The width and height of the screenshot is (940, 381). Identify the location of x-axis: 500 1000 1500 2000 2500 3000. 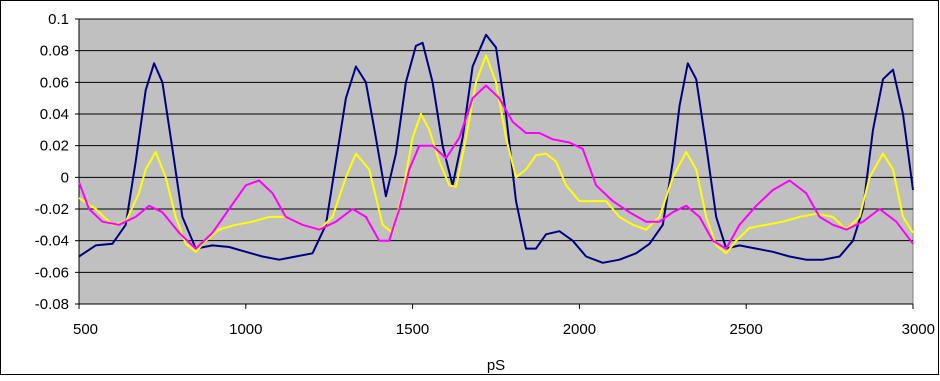
(504, 320).